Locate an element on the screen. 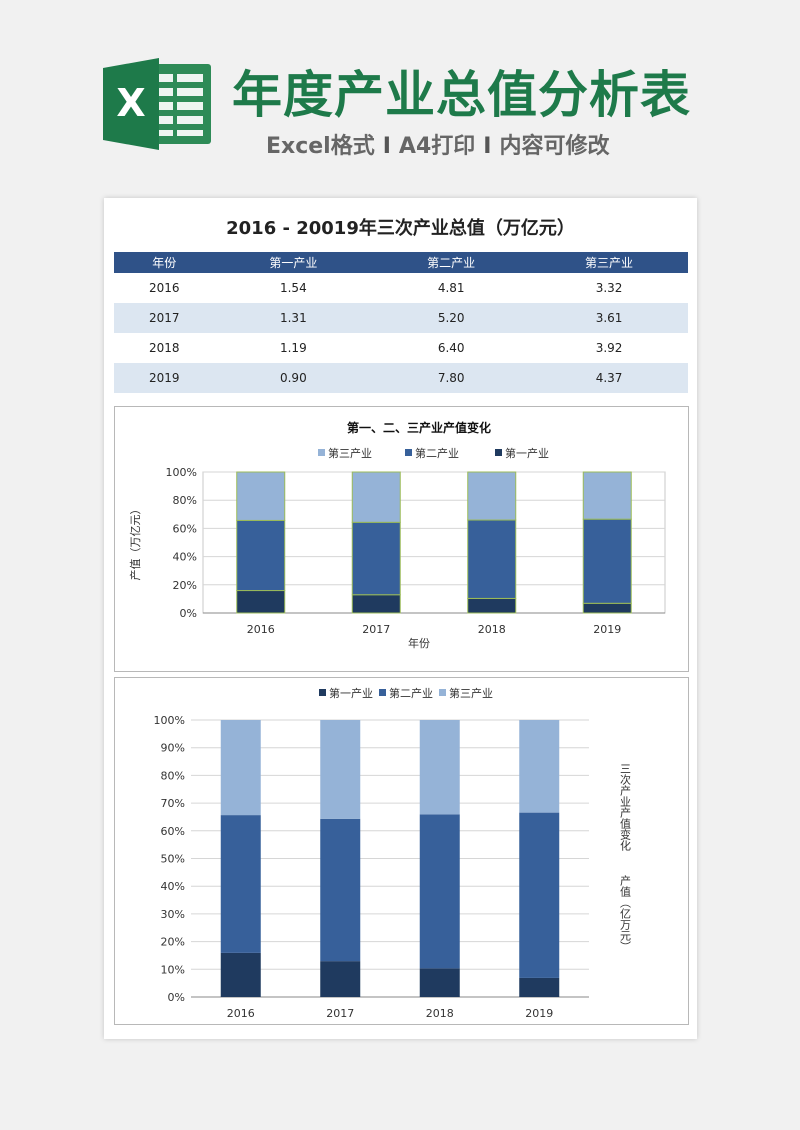 The height and width of the screenshot is (1130, 800). table-cell: 3.32 is located at coordinates (609, 288).